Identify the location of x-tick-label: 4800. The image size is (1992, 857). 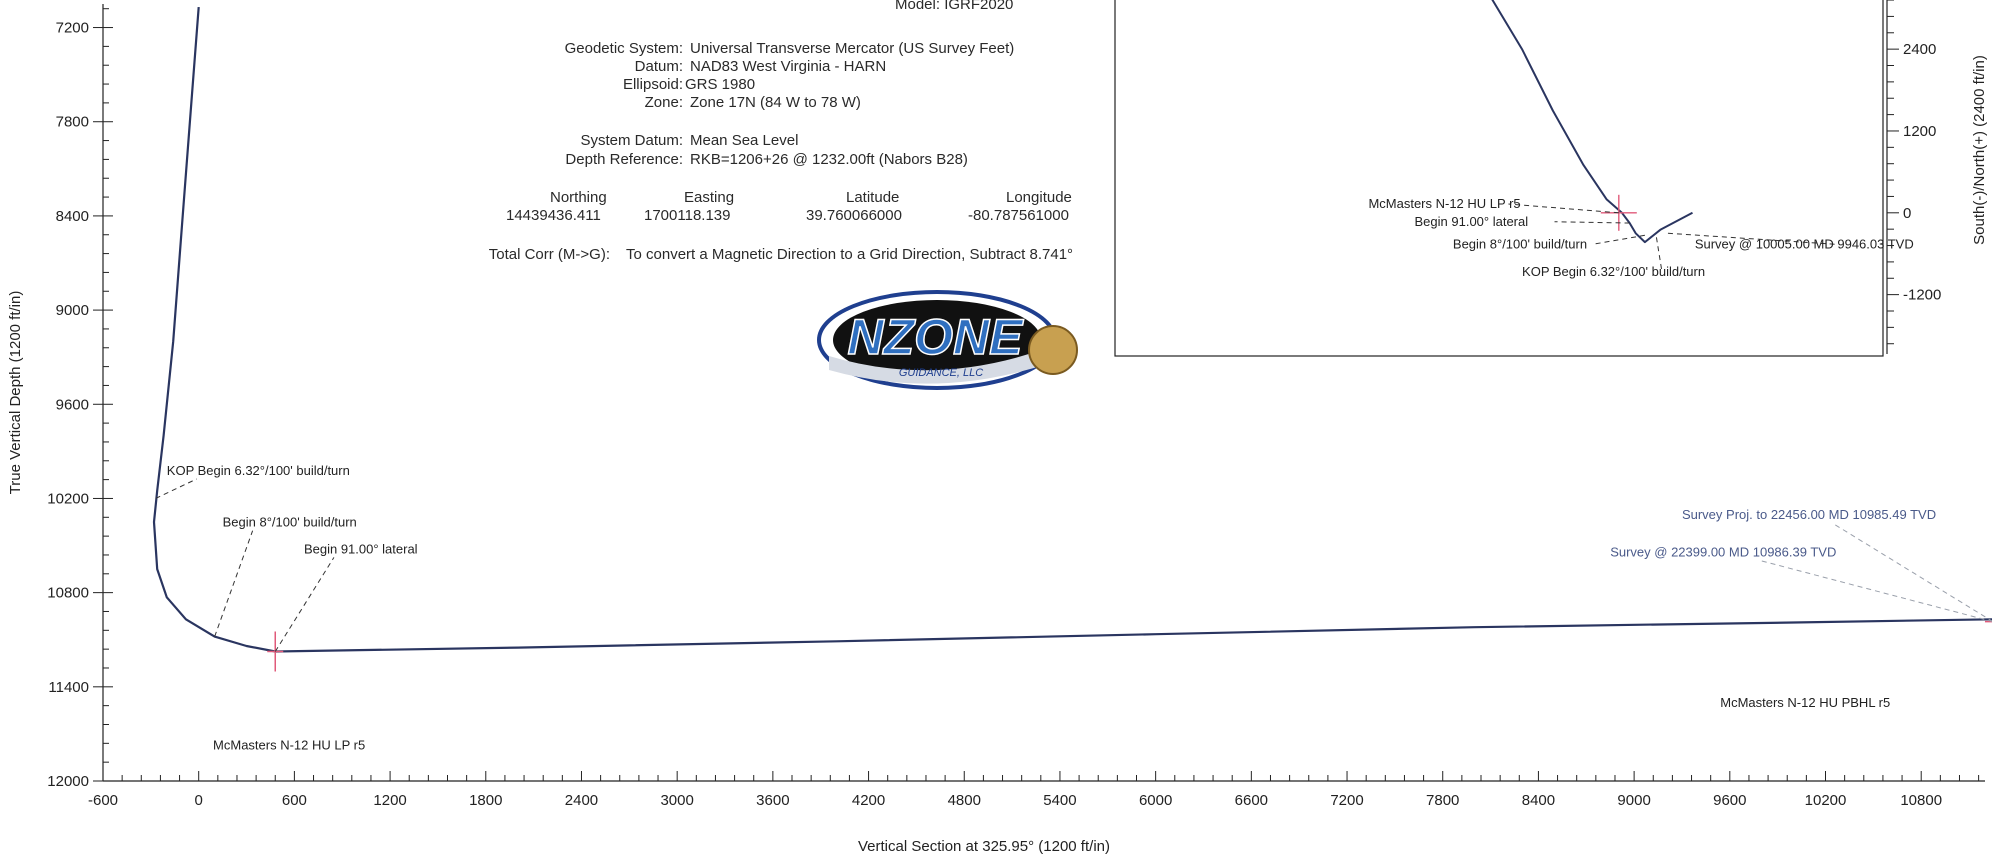
(964, 800).